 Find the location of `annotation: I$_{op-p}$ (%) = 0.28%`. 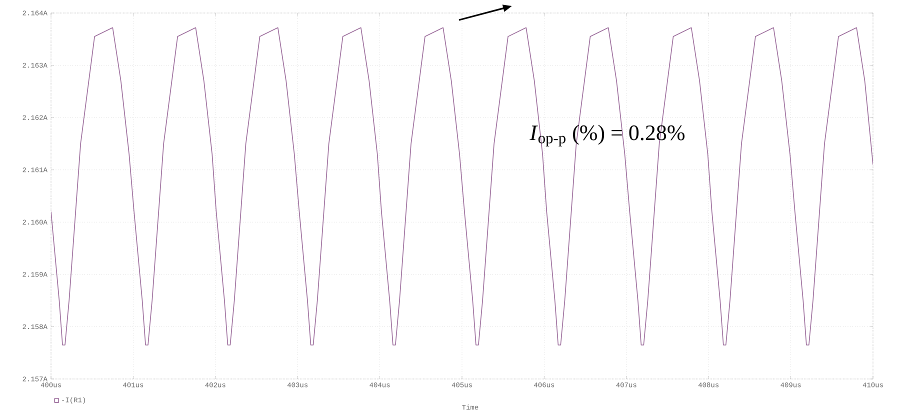

annotation: I$_{op-p}$ (%) = 0.28% is located at coordinates (607, 135).